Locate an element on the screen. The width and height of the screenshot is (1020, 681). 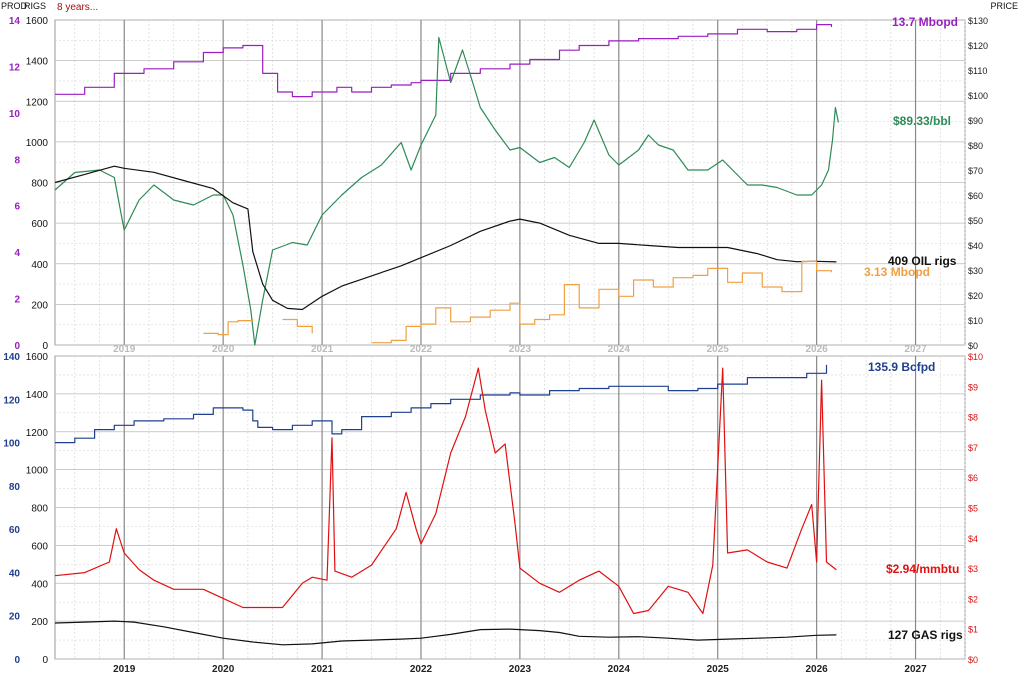
production-tick-label: 2 is located at coordinates (17, 300).